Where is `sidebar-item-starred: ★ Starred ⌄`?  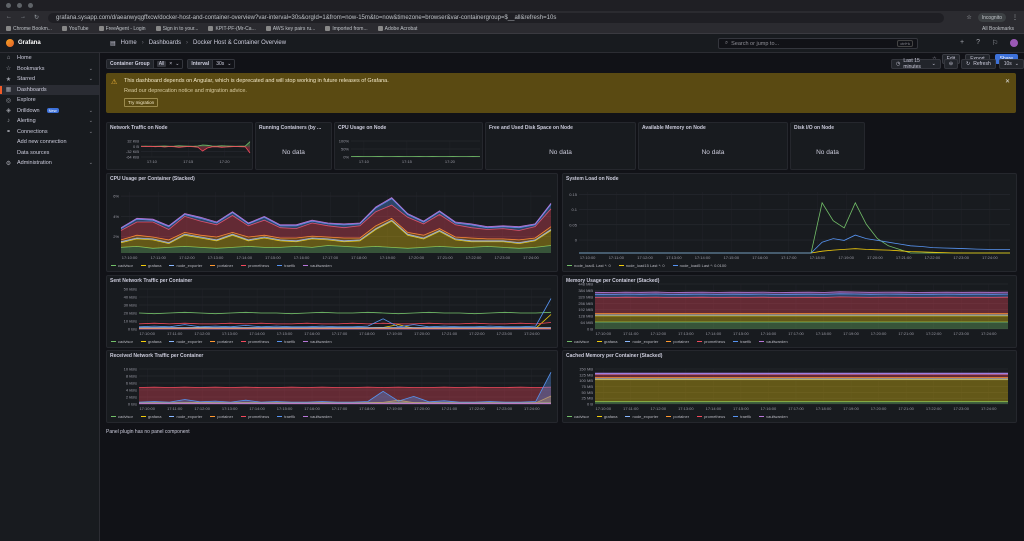
sidebar-item-starred: ★ Starred ⌄ is located at coordinates (49, 79).